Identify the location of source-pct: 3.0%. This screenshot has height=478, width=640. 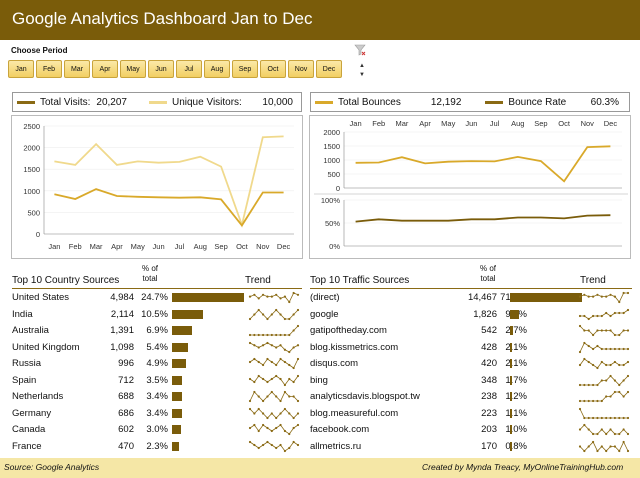
(157, 429).